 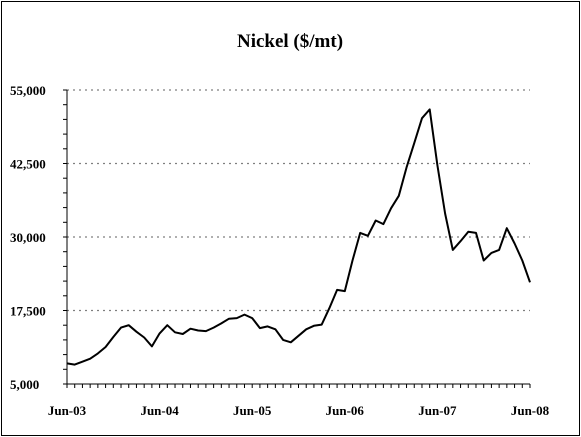 What do you see at coordinates (290, 41) in the screenshot?
I see `chart-title: Nickel ($/mt)` at bounding box center [290, 41].